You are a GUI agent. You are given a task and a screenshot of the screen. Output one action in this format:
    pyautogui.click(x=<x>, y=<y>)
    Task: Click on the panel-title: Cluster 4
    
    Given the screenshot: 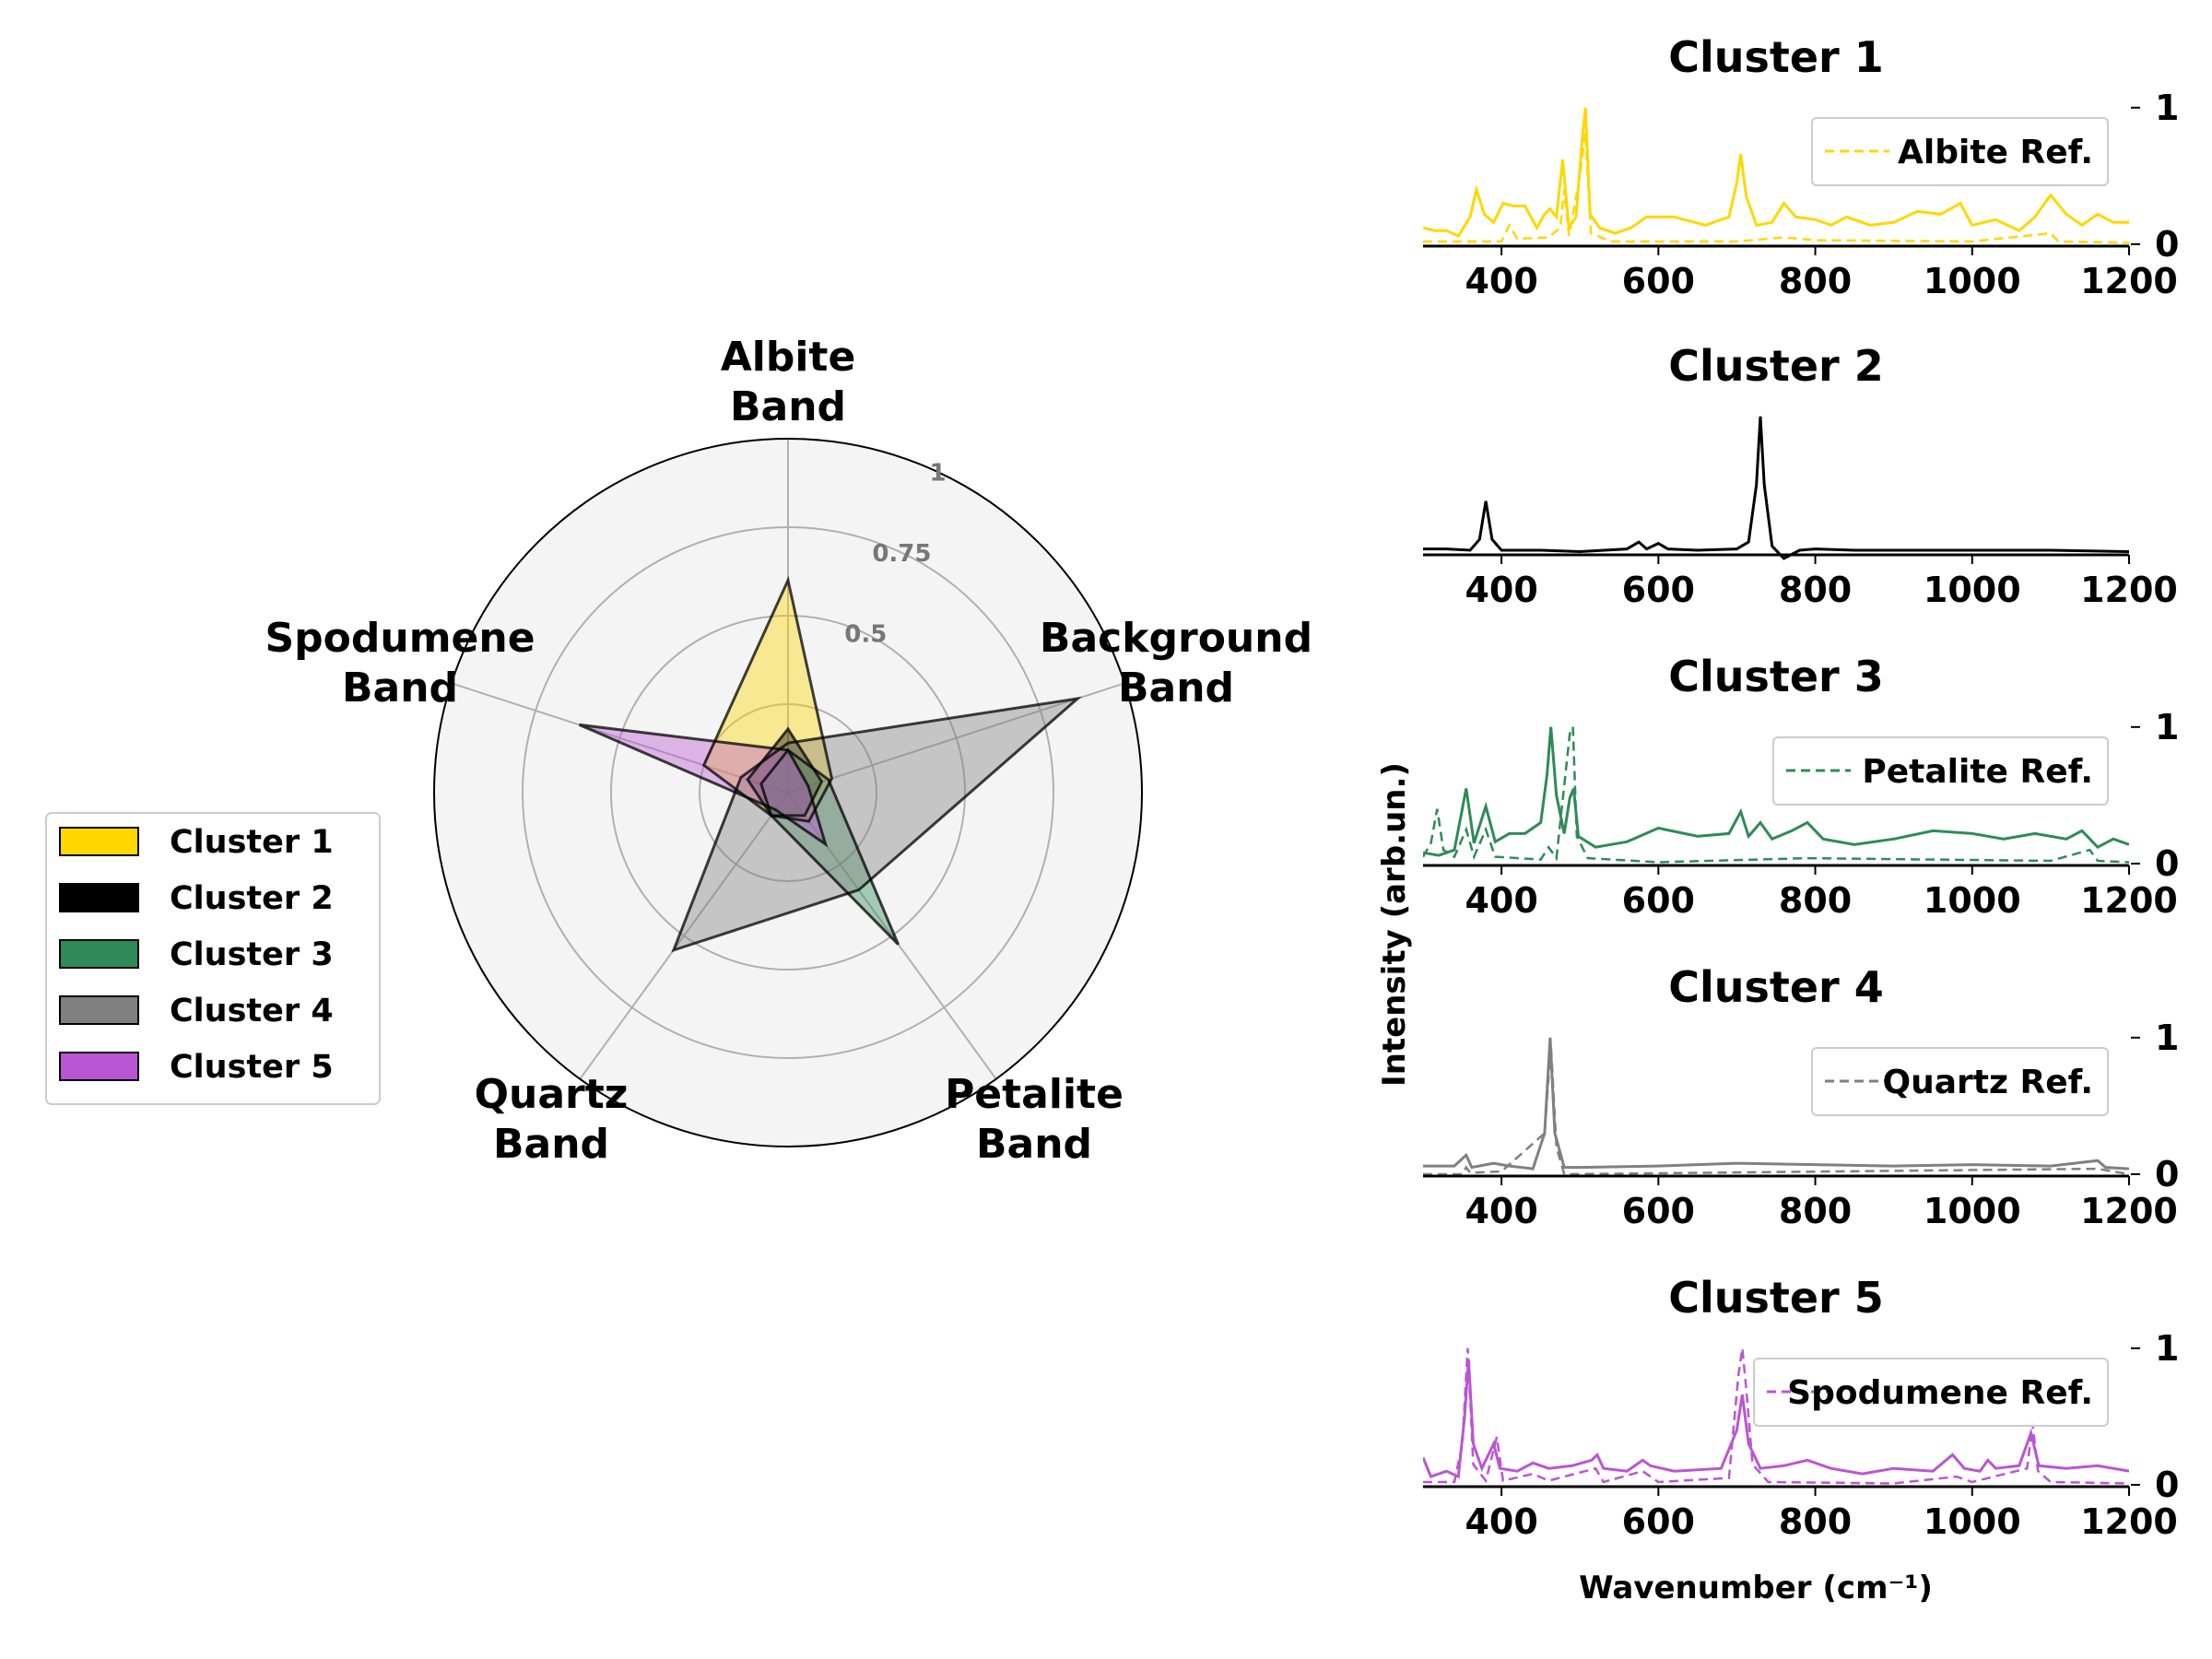 What is the action you would take?
    pyautogui.click(x=1776, y=987)
    